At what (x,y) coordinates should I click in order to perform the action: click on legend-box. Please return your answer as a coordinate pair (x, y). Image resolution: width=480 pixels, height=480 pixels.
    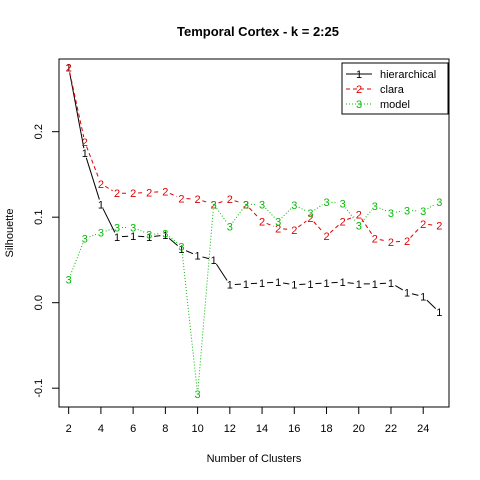
    Looking at the image, I should click on (395, 88).